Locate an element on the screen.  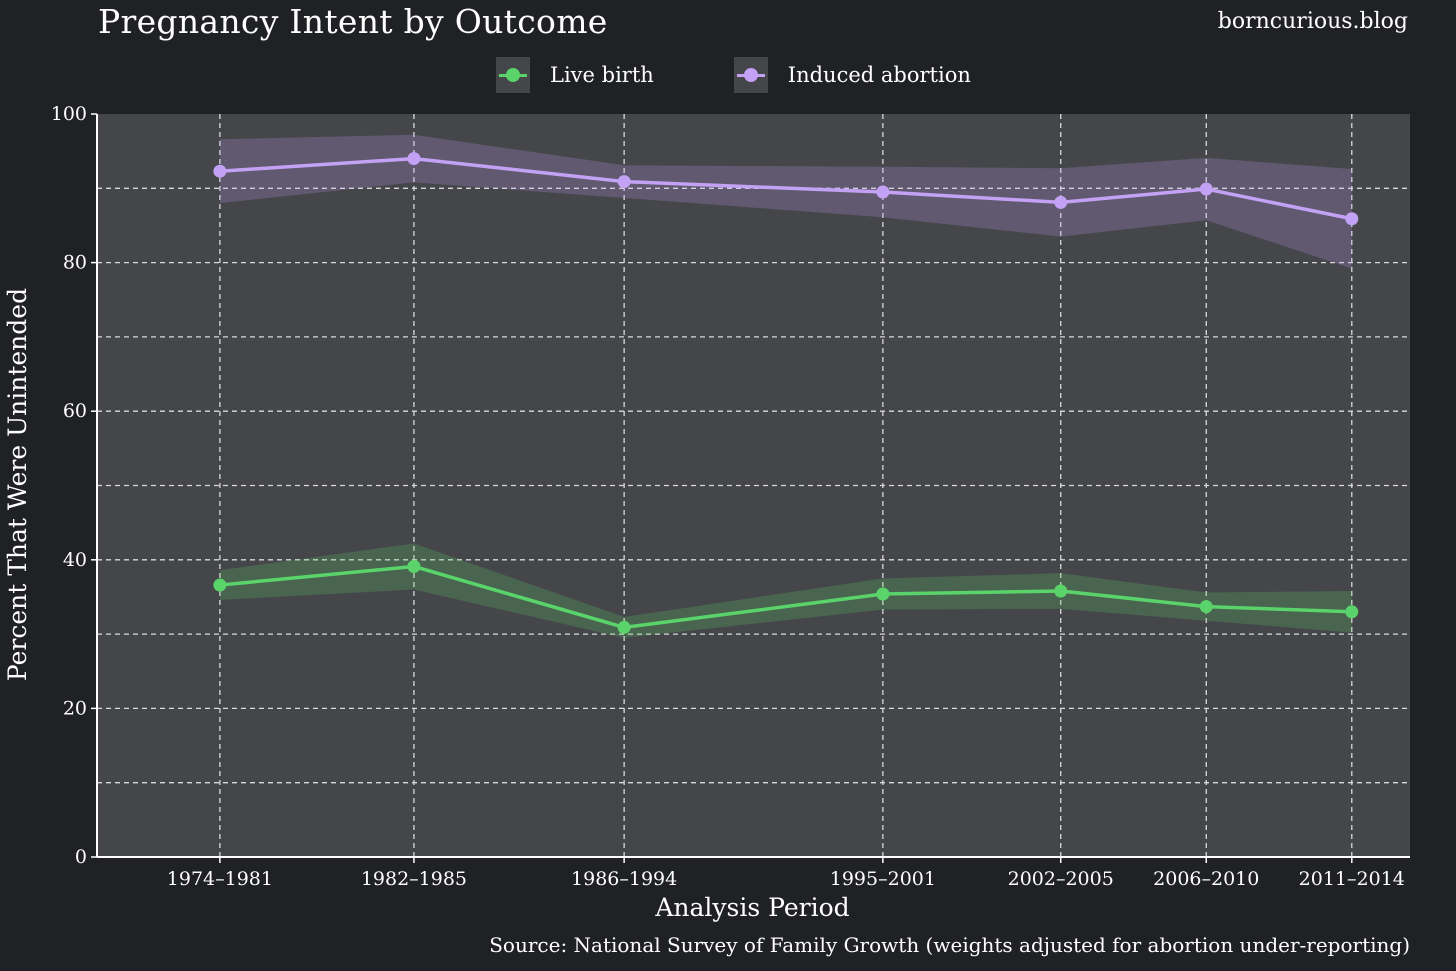
y-axis-label: Percent That Were Unintended is located at coordinates (17, 484).